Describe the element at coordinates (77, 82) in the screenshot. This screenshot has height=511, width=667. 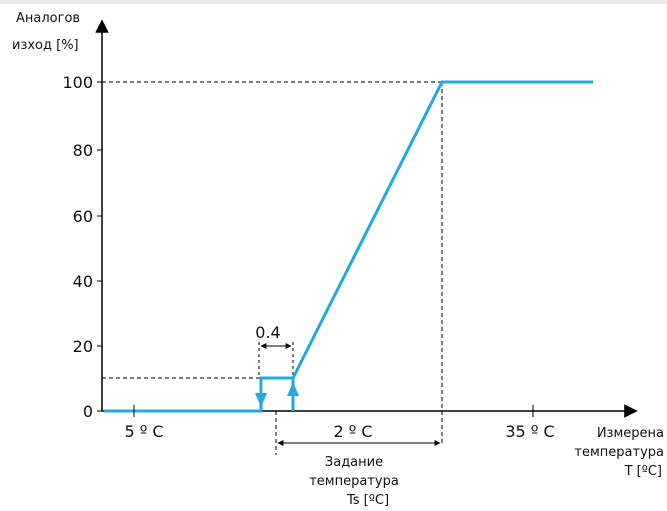
I see `y-tick-100: 100` at that location.